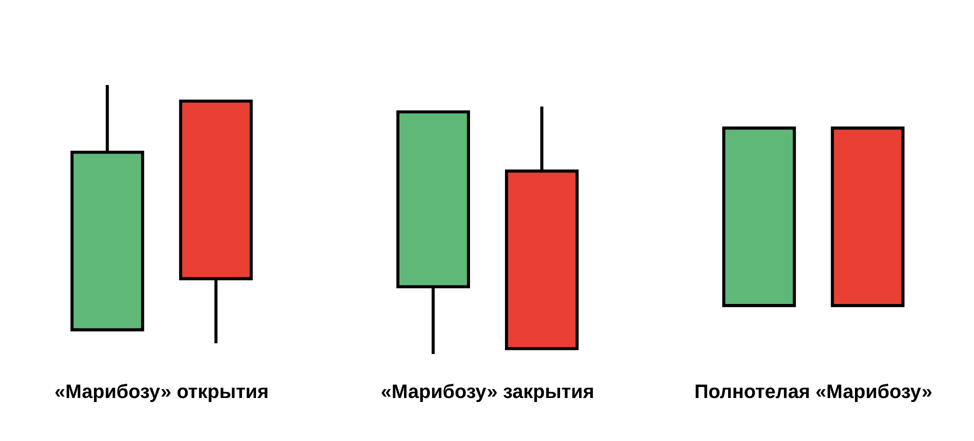 This screenshot has height=441, width=974. Describe the element at coordinates (161, 393) in the screenshot. I see `text: «Марибозу» открытия` at that location.